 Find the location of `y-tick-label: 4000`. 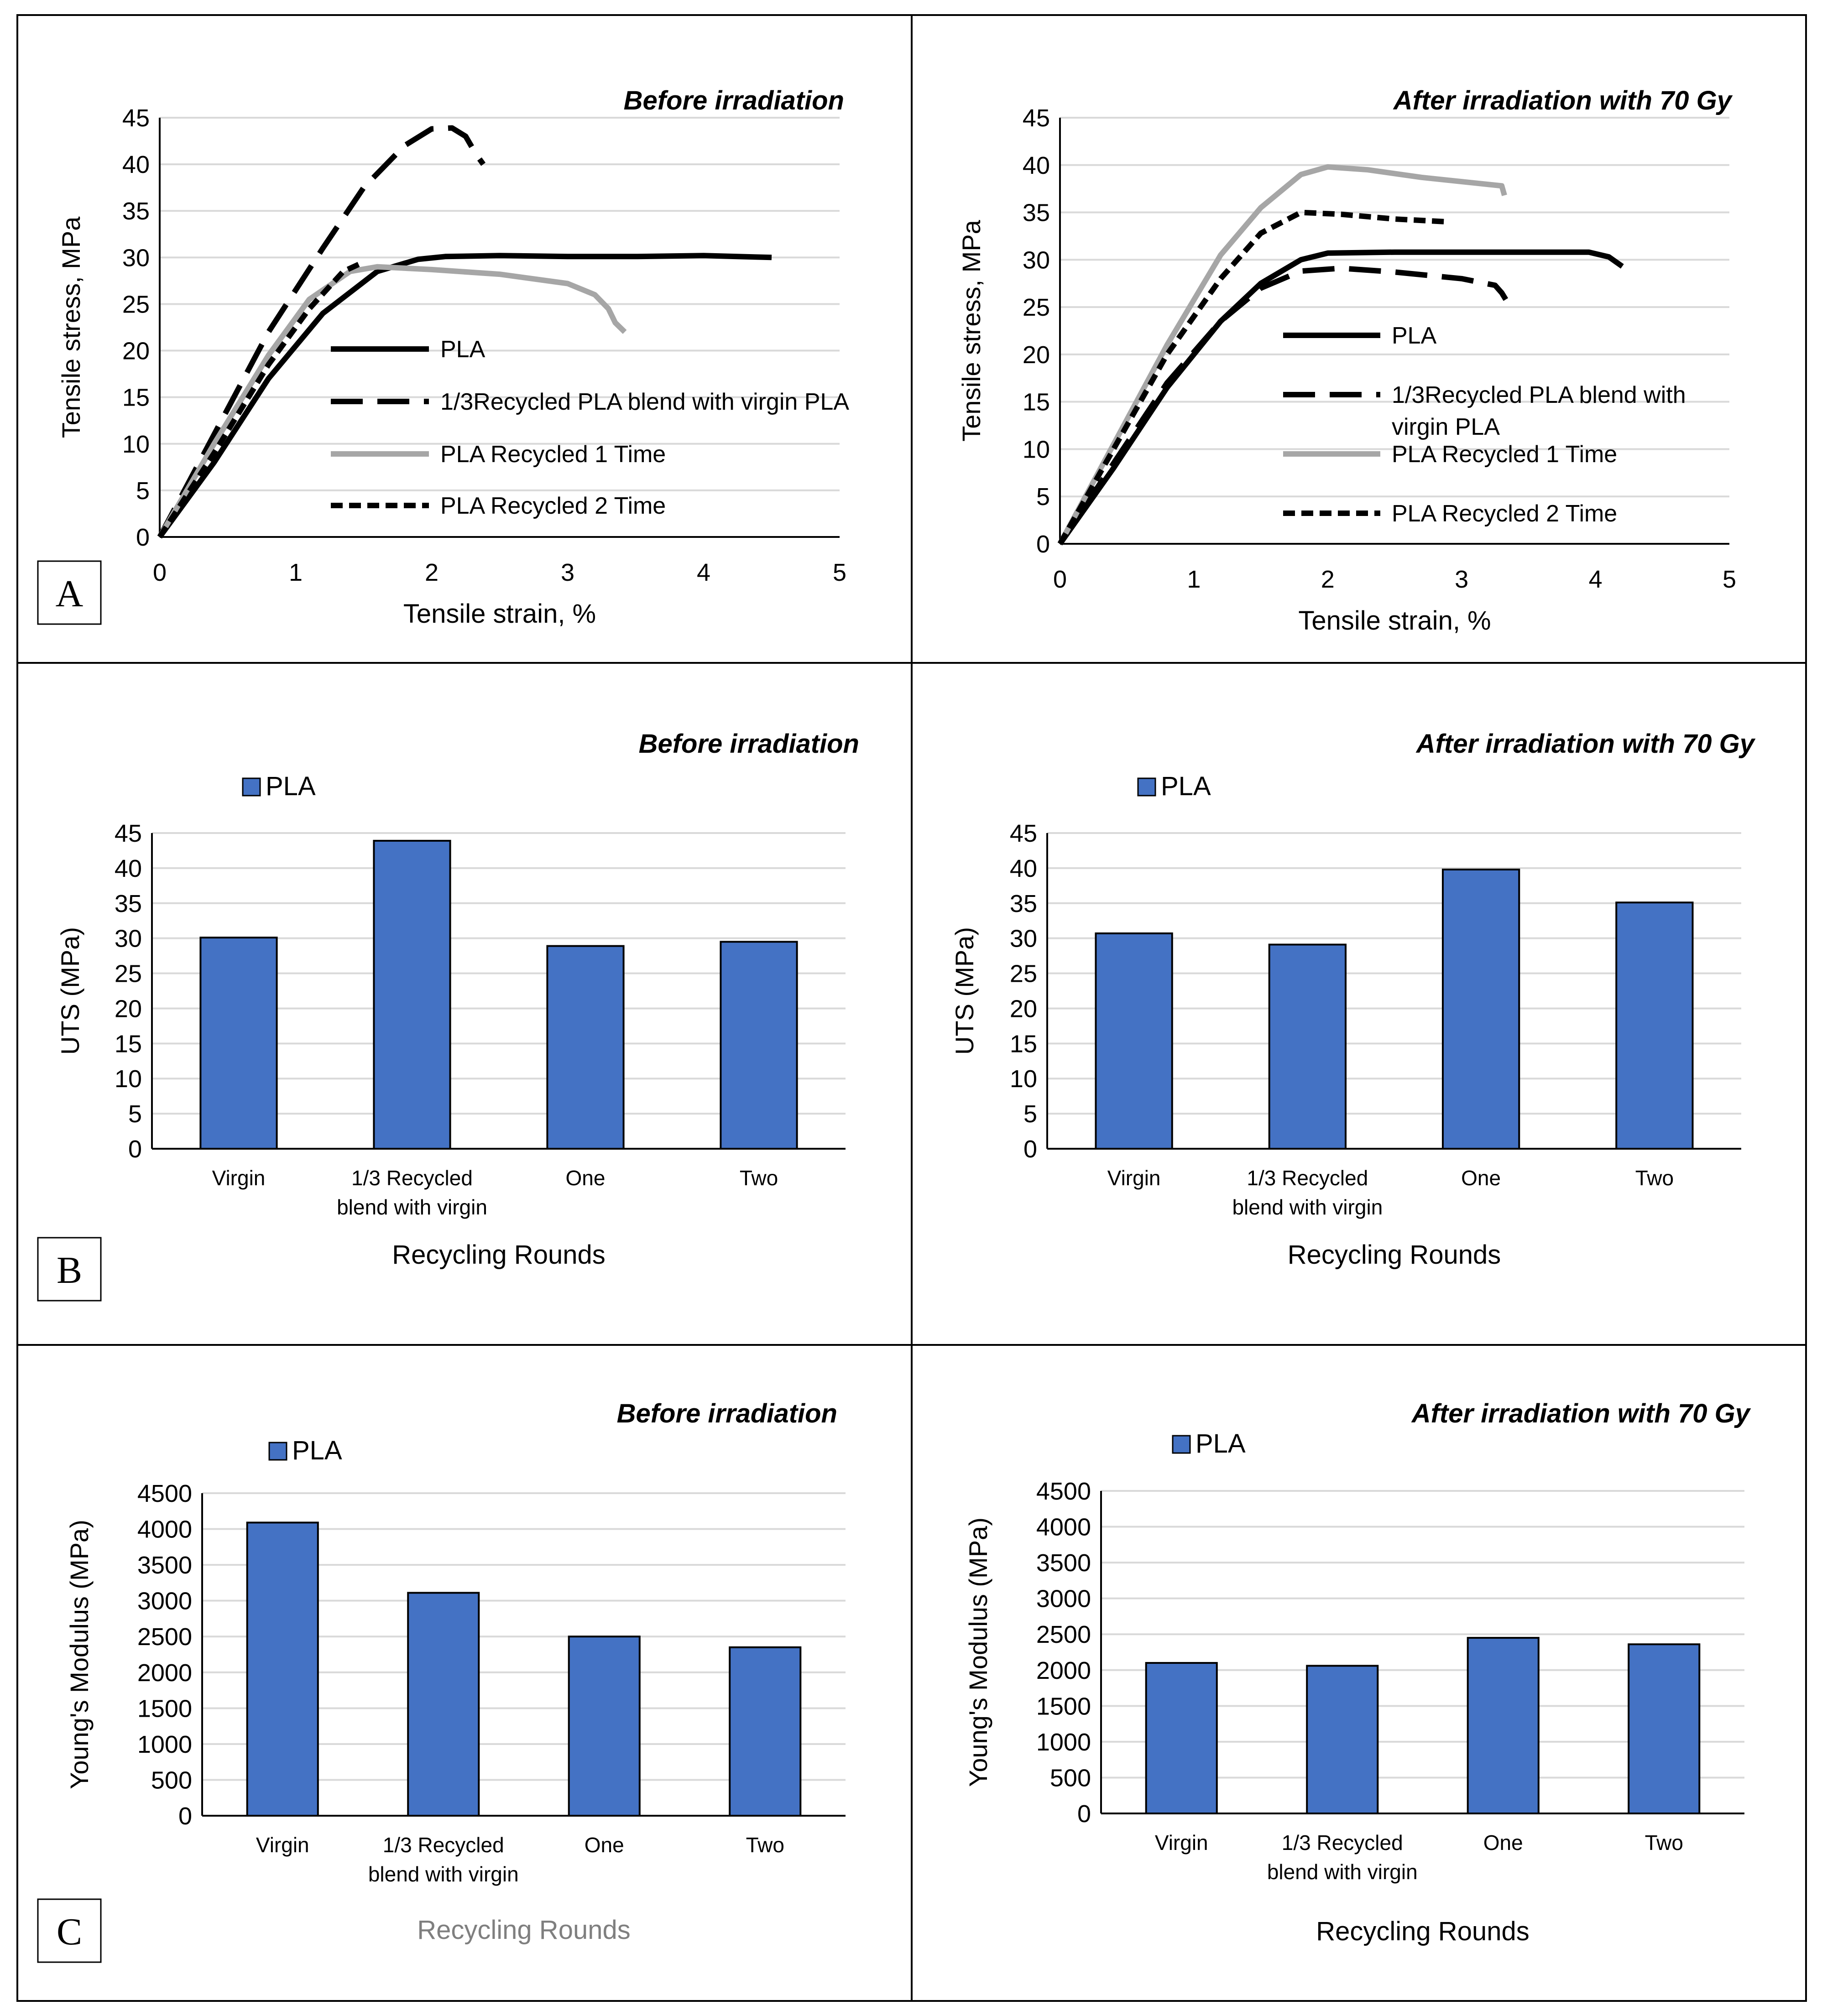

y-tick-label: 4000 is located at coordinates (164, 1529).